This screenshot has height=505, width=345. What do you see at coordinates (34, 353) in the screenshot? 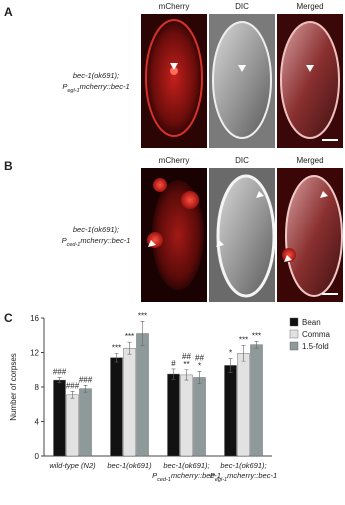
I see `y-tick-label: 12` at bounding box center [34, 353].